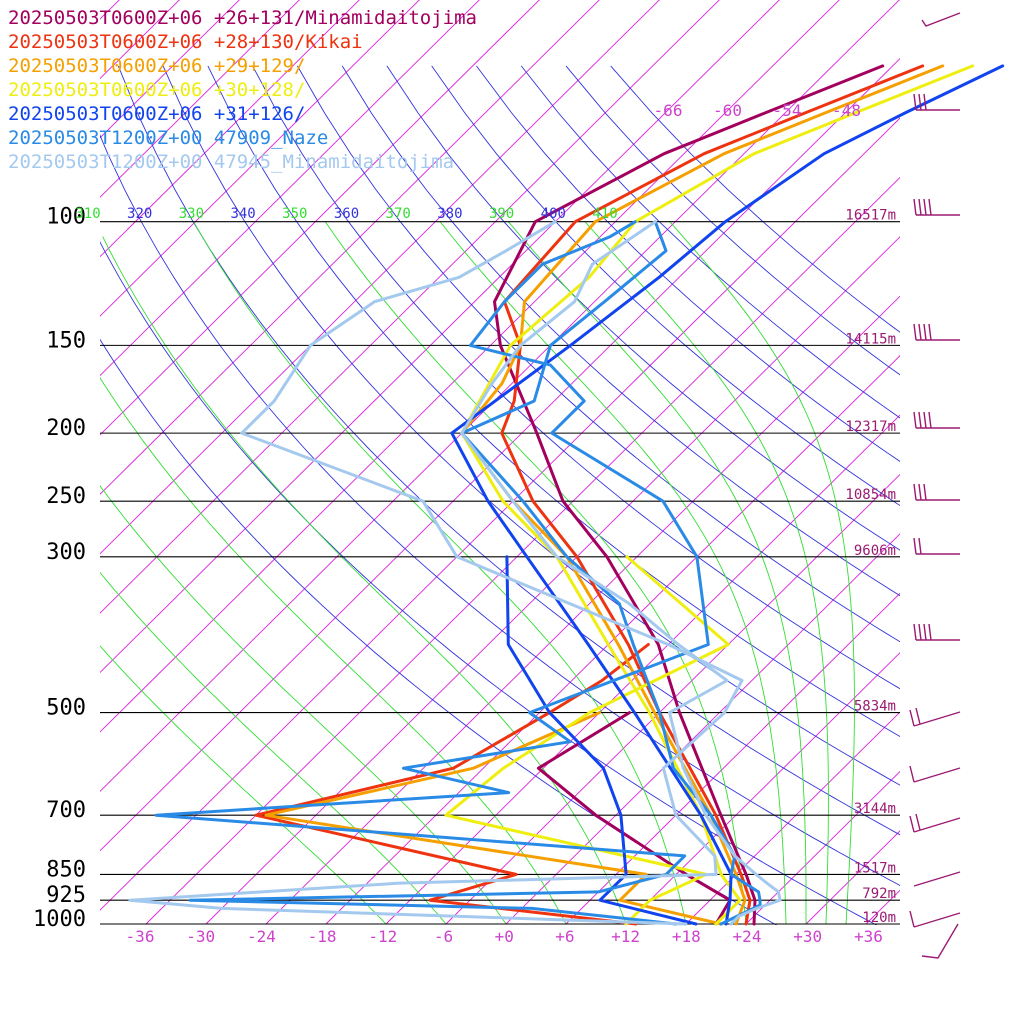  What do you see at coordinates (875, 707) in the screenshot?
I see `height-label: 5834m` at bounding box center [875, 707].